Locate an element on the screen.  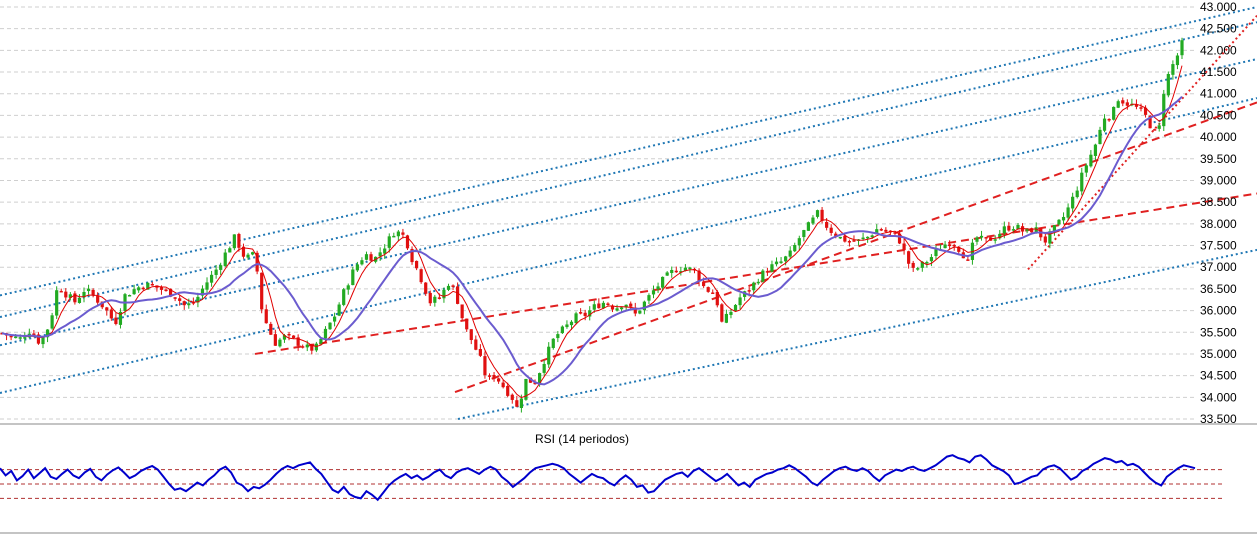
price-tick-label: 37.000 is located at coordinates (1218, 267).